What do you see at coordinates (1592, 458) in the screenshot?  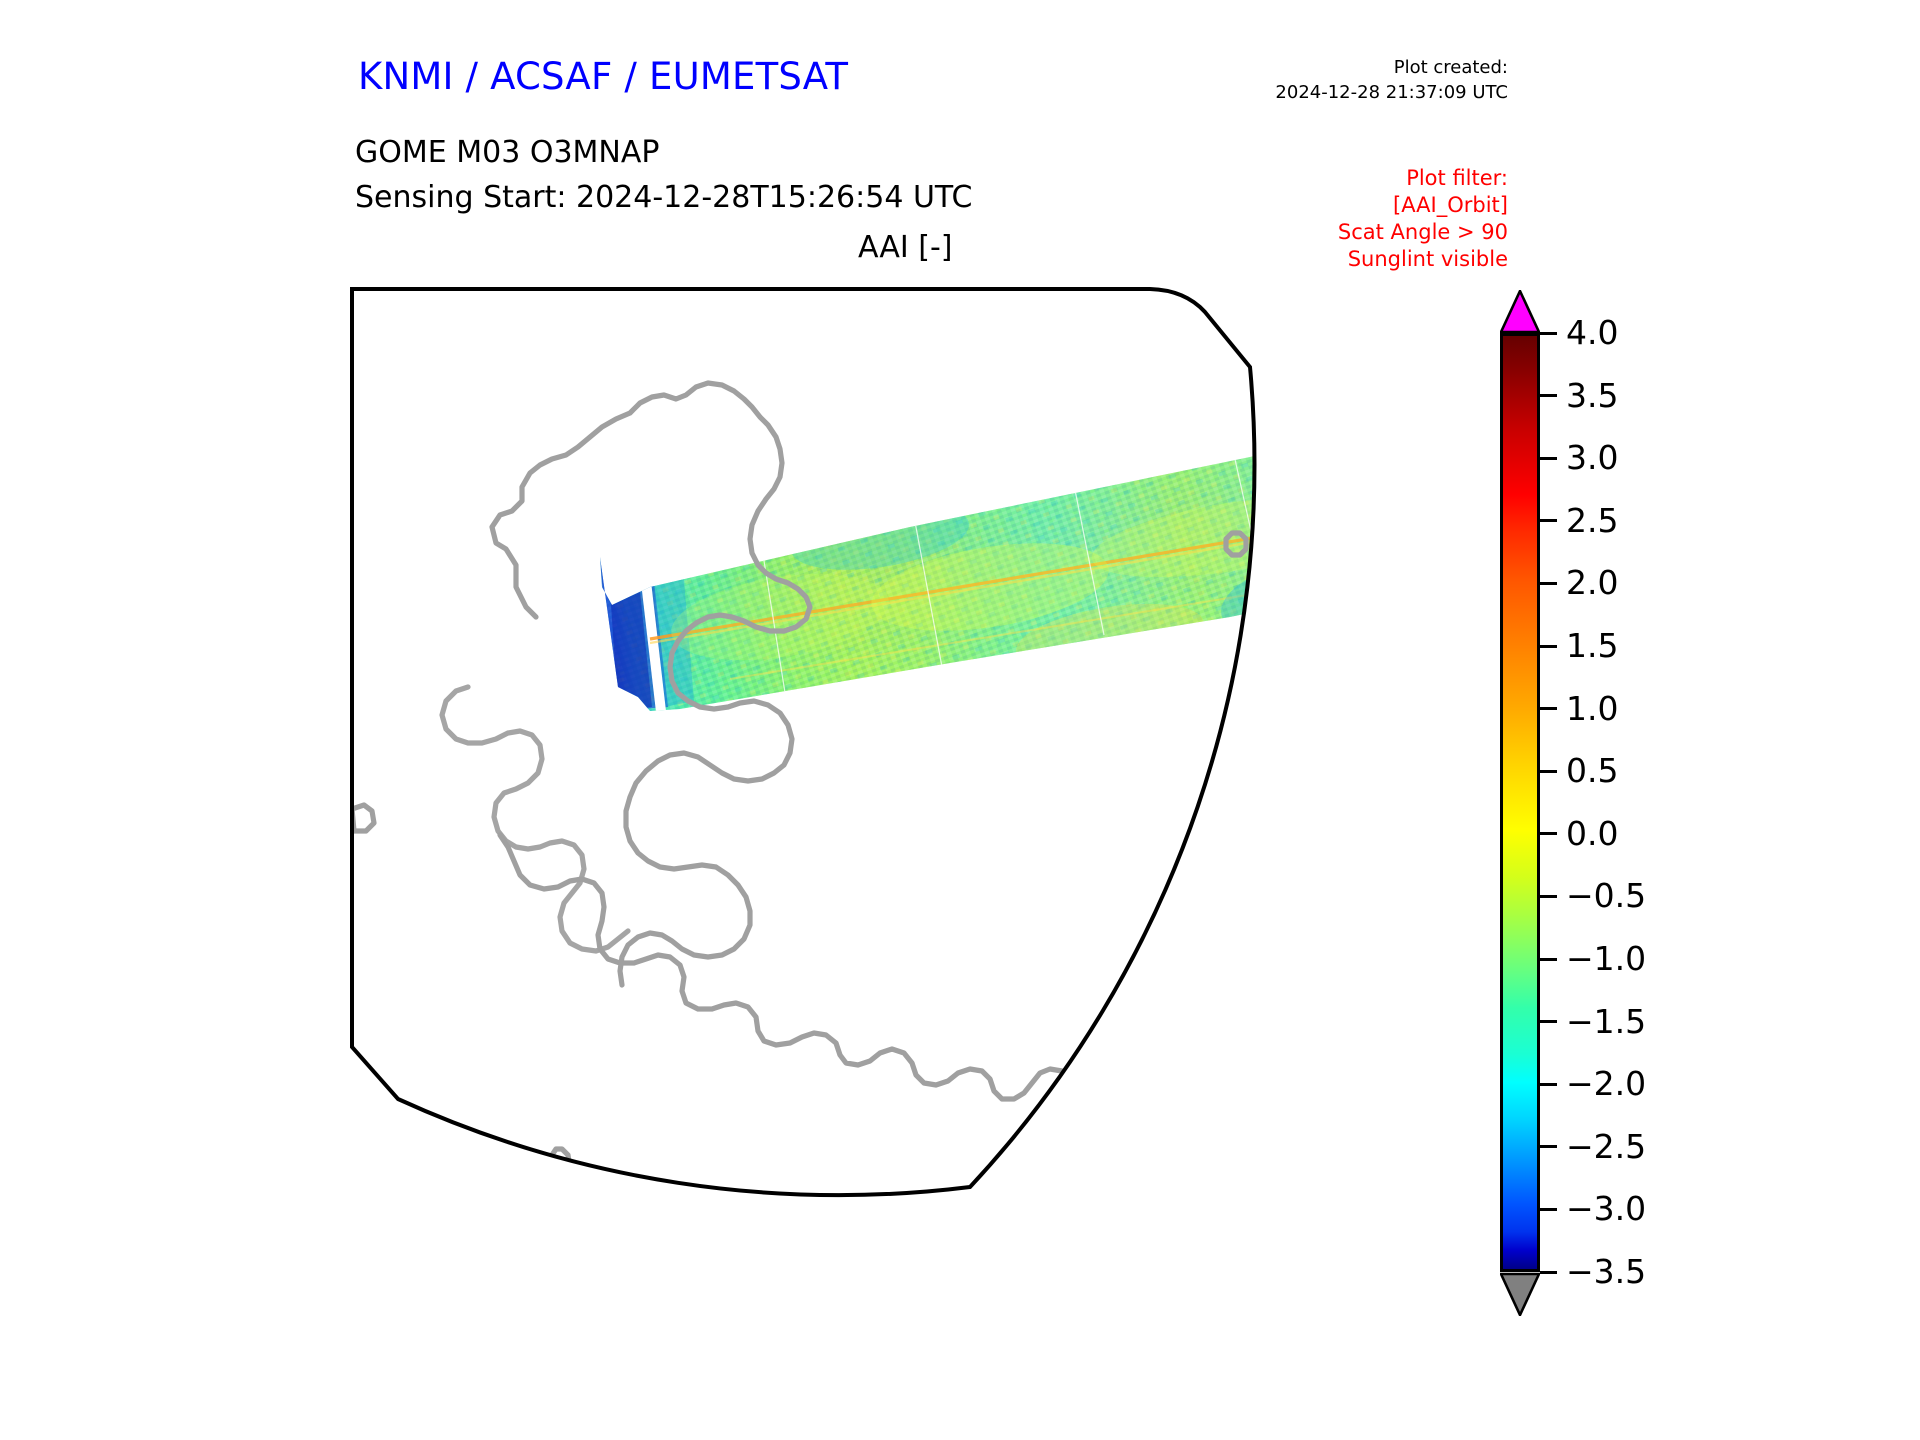 I see `colorbar-tick-label: 3.0` at bounding box center [1592, 458].